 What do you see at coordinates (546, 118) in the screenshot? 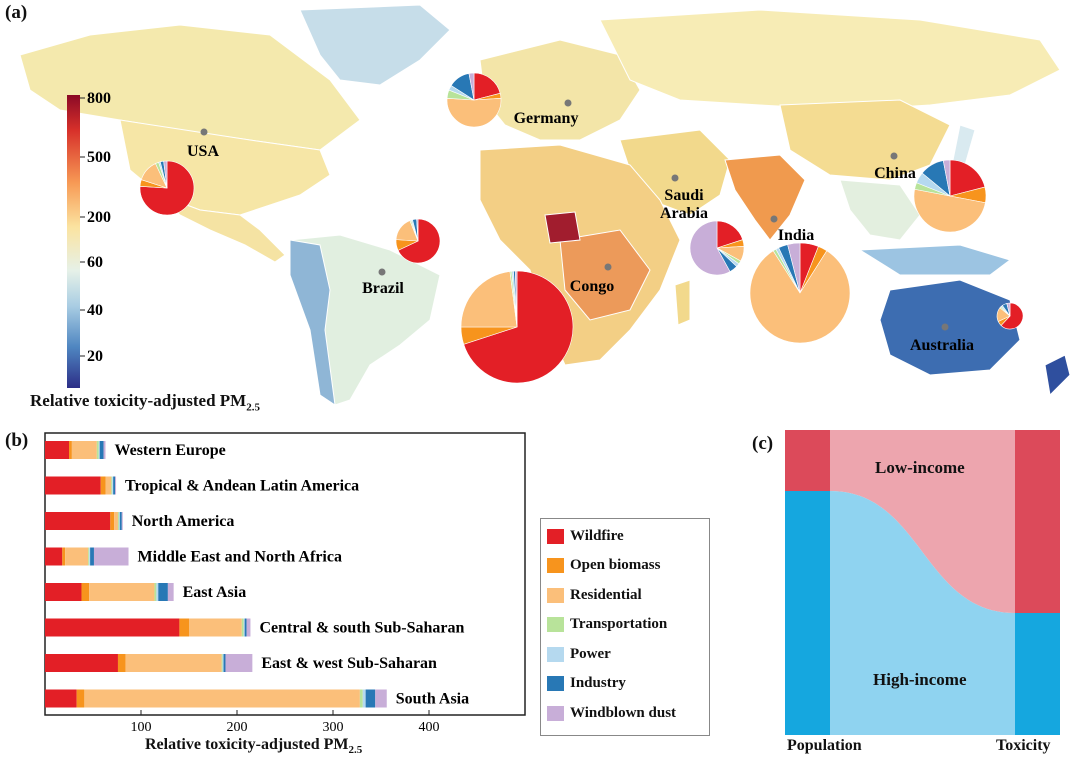
I see `country-label: Germany` at bounding box center [546, 118].